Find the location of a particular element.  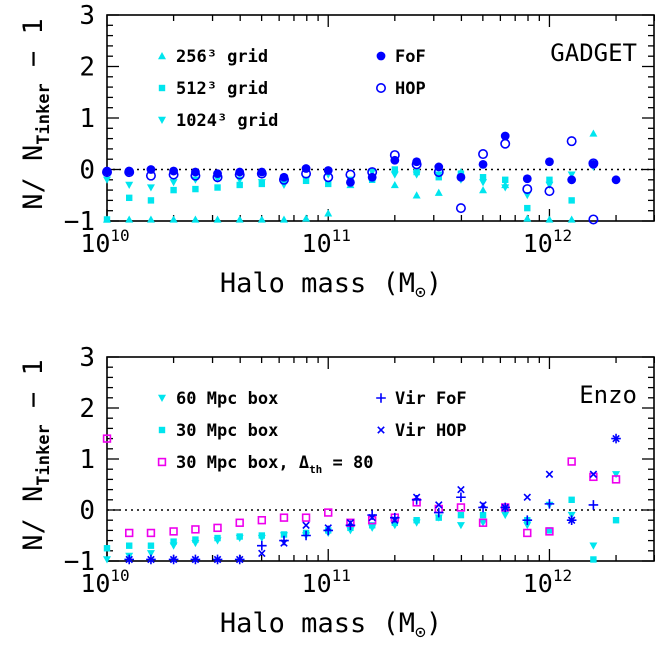

panel-label: GADGET is located at coordinates (593, 53).